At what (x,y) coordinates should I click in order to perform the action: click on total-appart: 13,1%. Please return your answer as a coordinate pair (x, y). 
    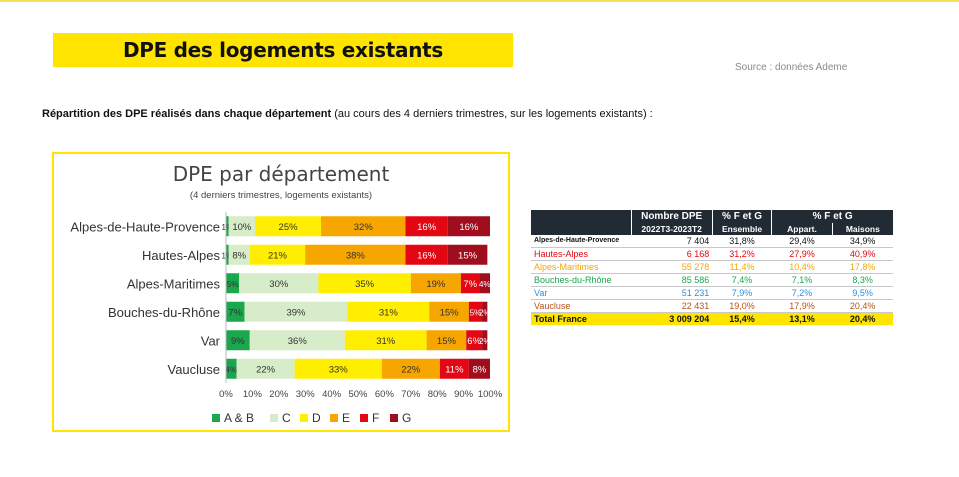
    Looking at the image, I should click on (802, 318).